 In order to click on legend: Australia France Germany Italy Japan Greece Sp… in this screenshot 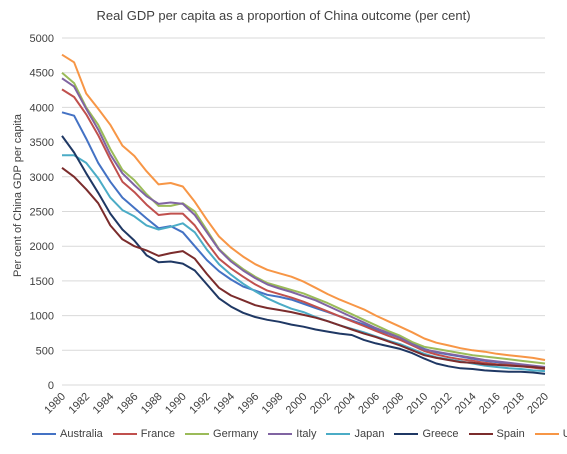, I will do `click(299, 434)`.